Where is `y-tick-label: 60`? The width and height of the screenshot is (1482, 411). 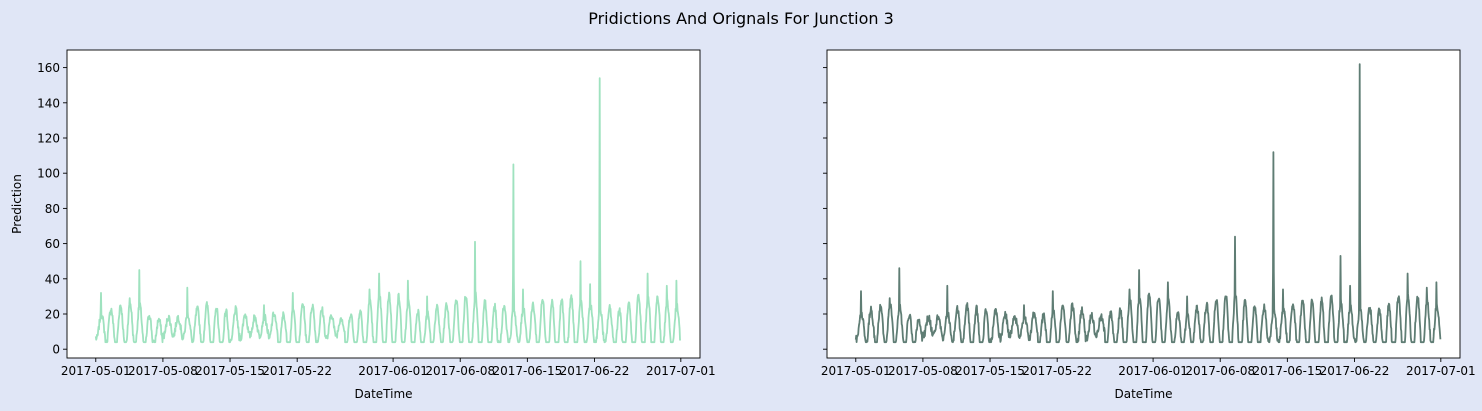 y-tick-label: 60 is located at coordinates (52, 244).